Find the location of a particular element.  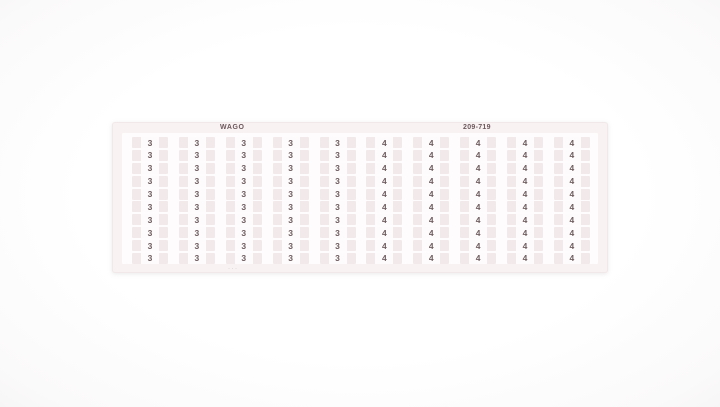

fine-print-mark: ··· is located at coordinates (233, 269).